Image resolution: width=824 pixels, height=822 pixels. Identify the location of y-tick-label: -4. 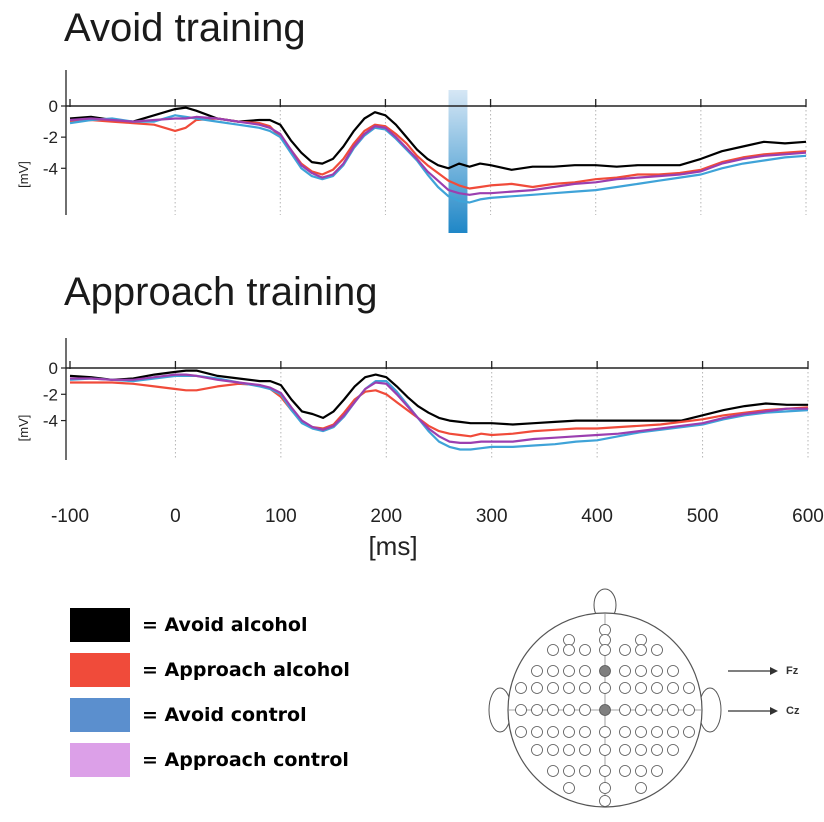
(50, 168).